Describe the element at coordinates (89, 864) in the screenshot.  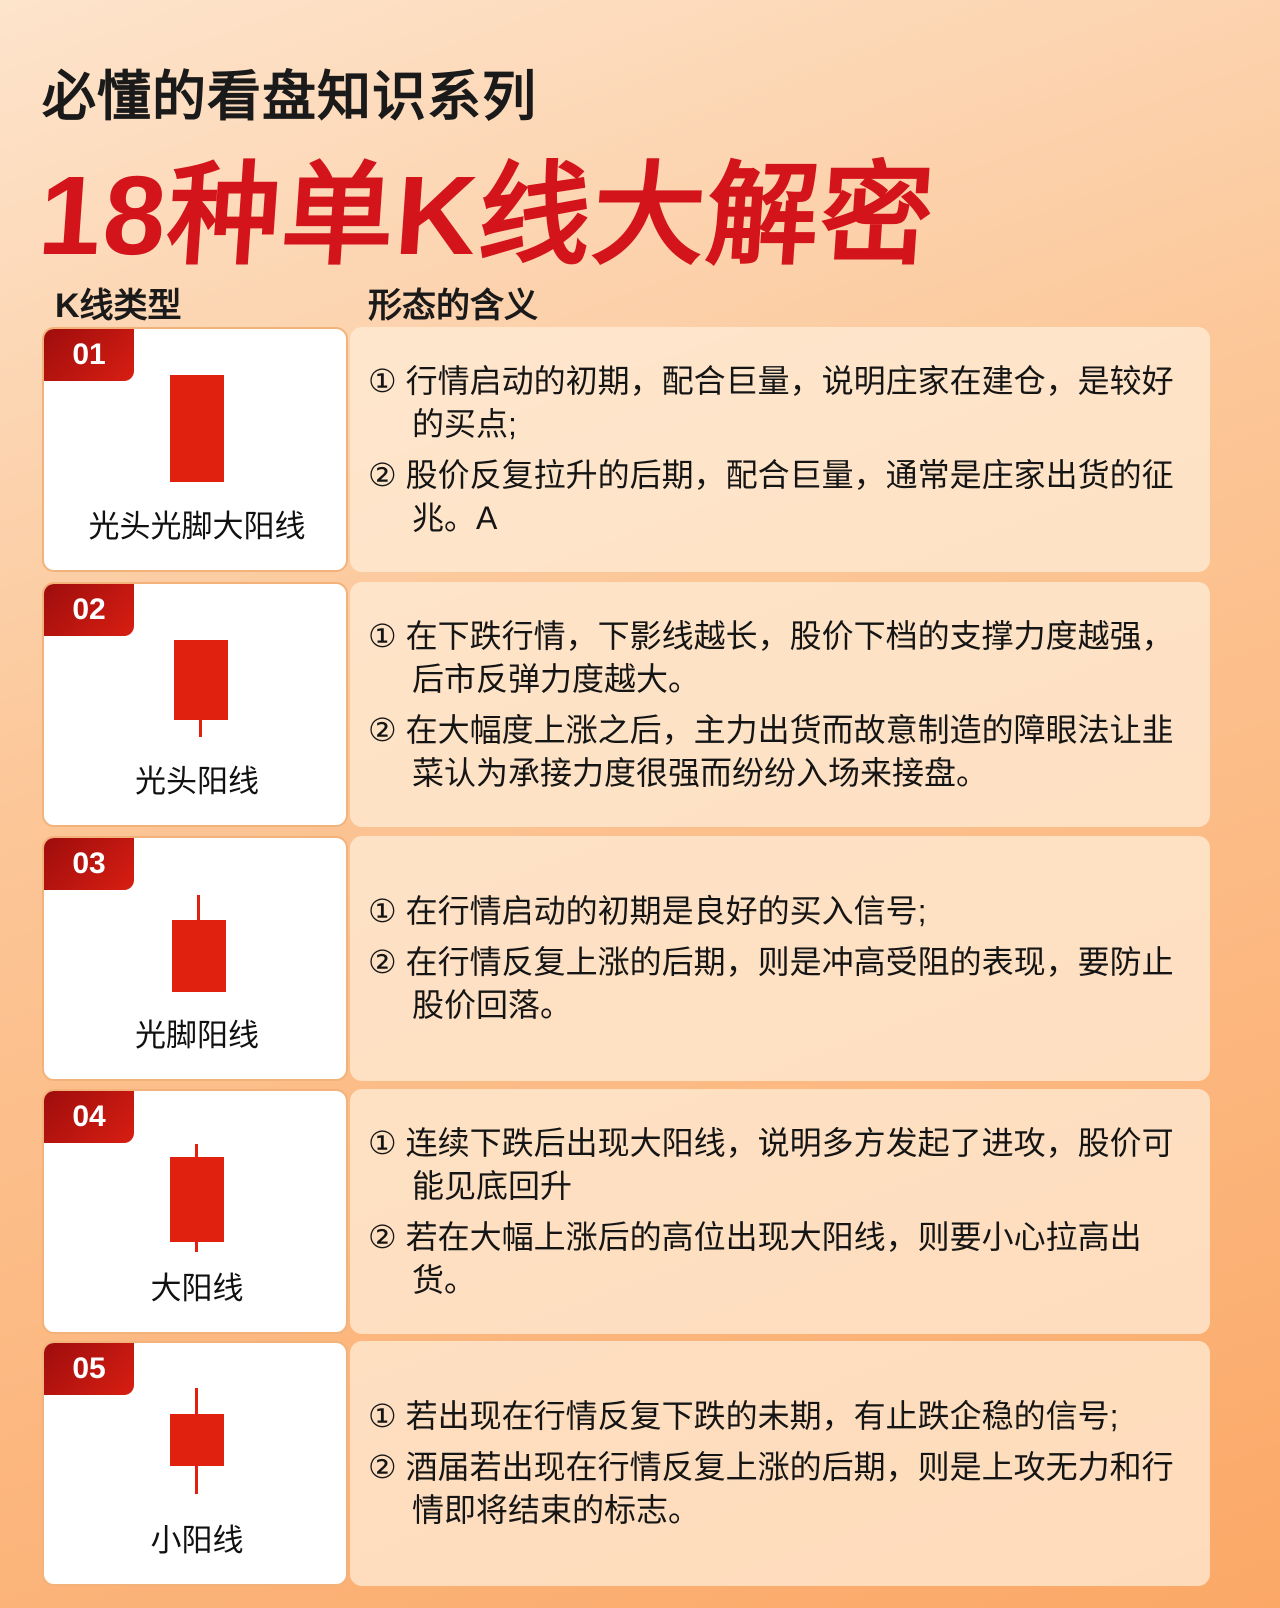
I see `row-number-badge: 03` at that location.